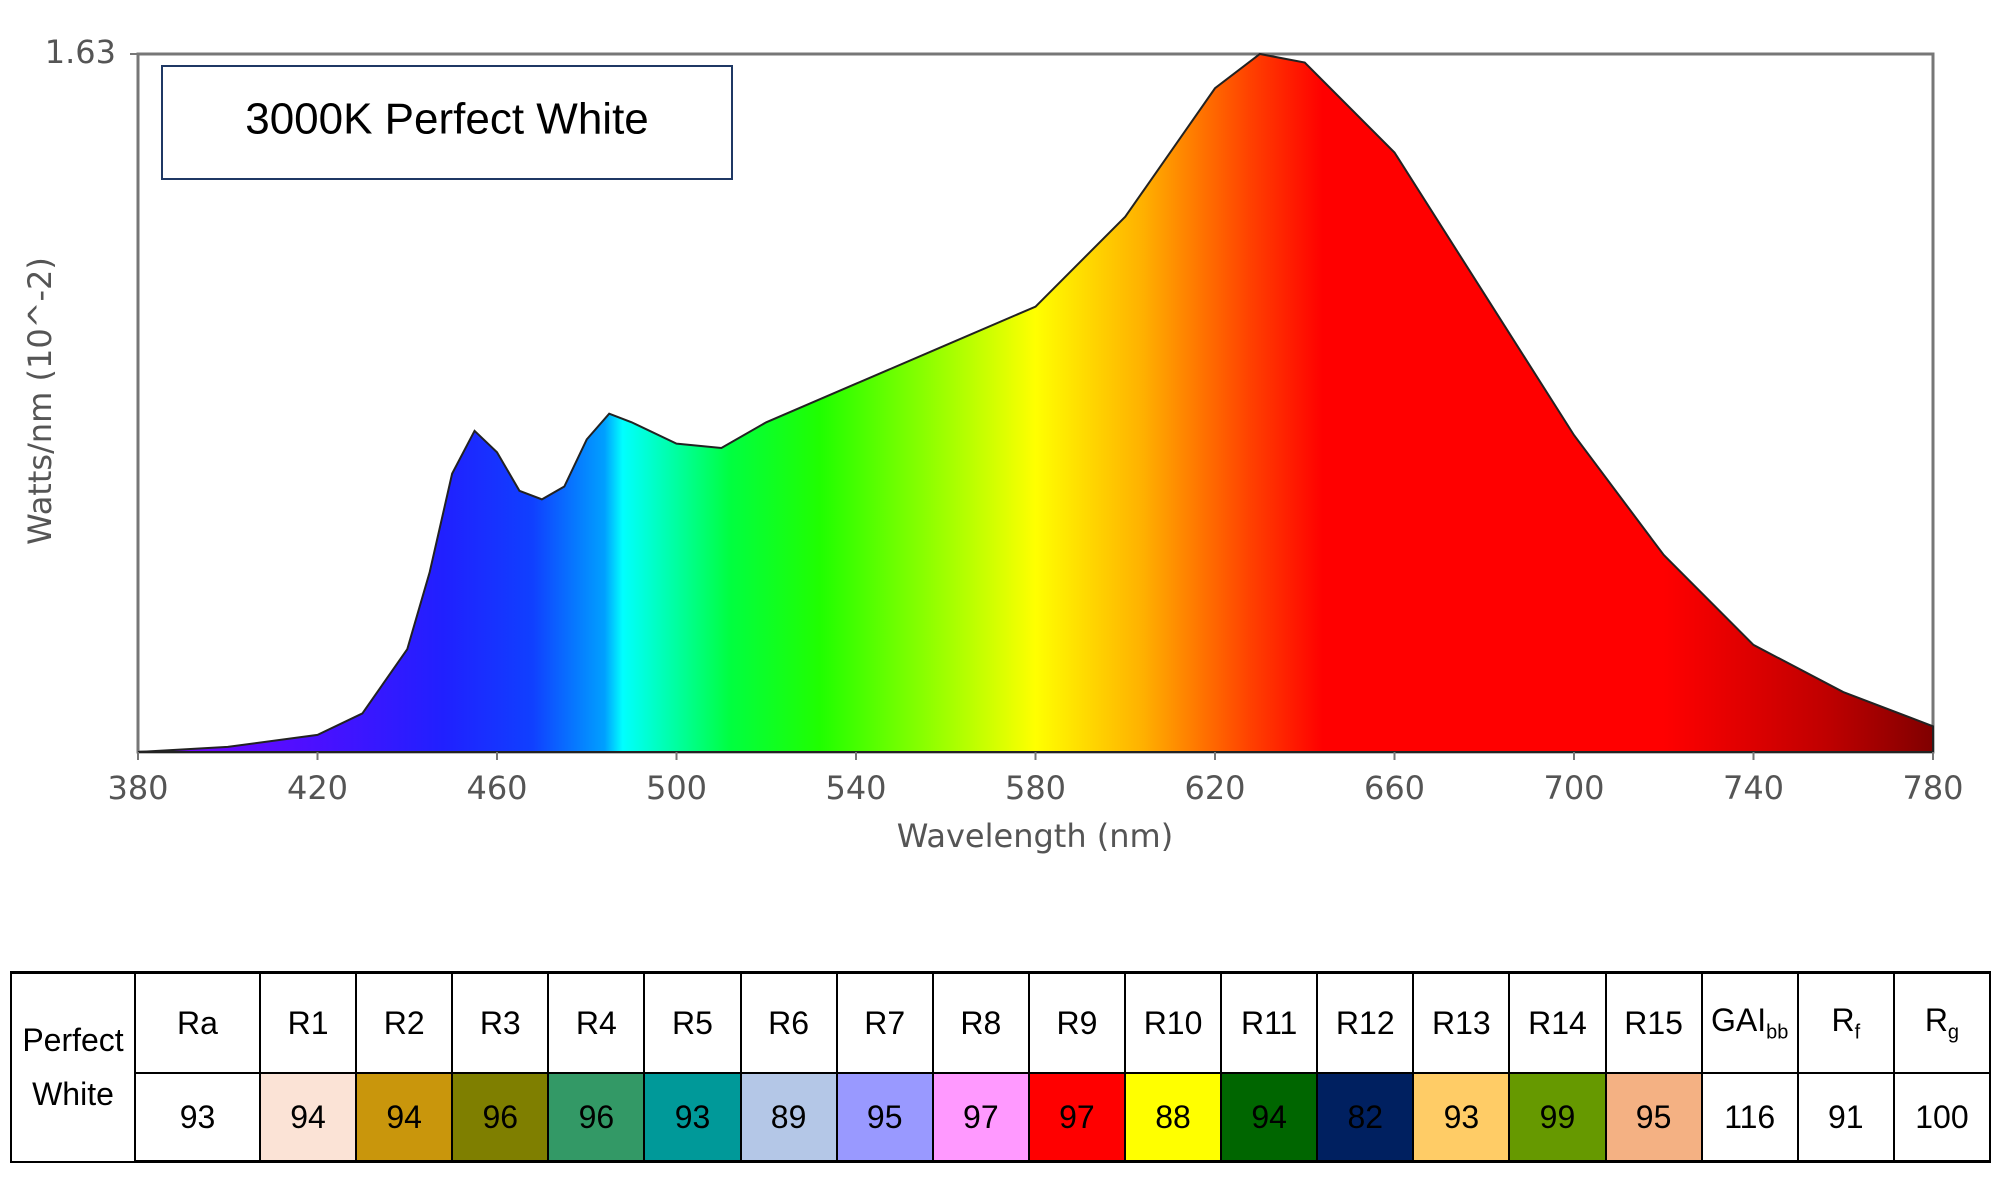 The height and width of the screenshot is (1185, 1998). Describe the element at coordinates (496, 788) in the screenshot. I see `x-tick-label: 460` at that location.